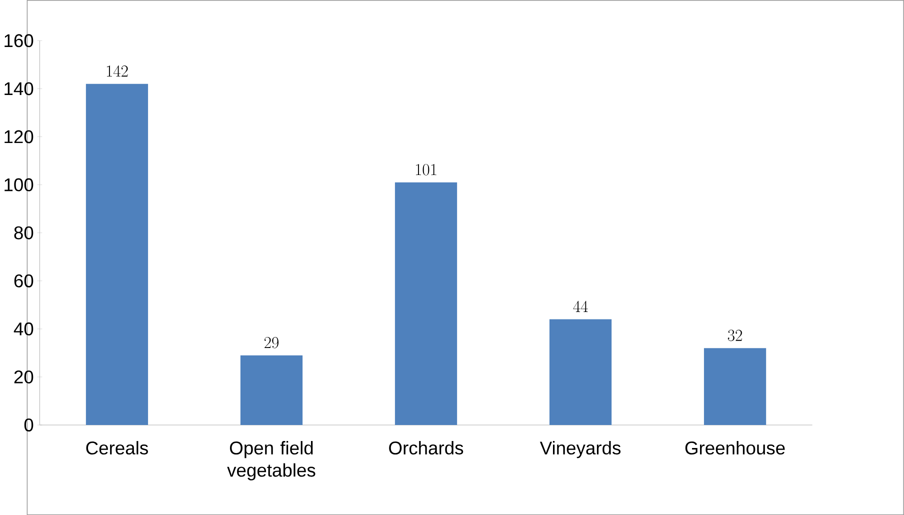 The image size is (904, 515). Describe the element at coordinates (19, 185) in the screenshot. I see `y-tick-label: 100` at that location.